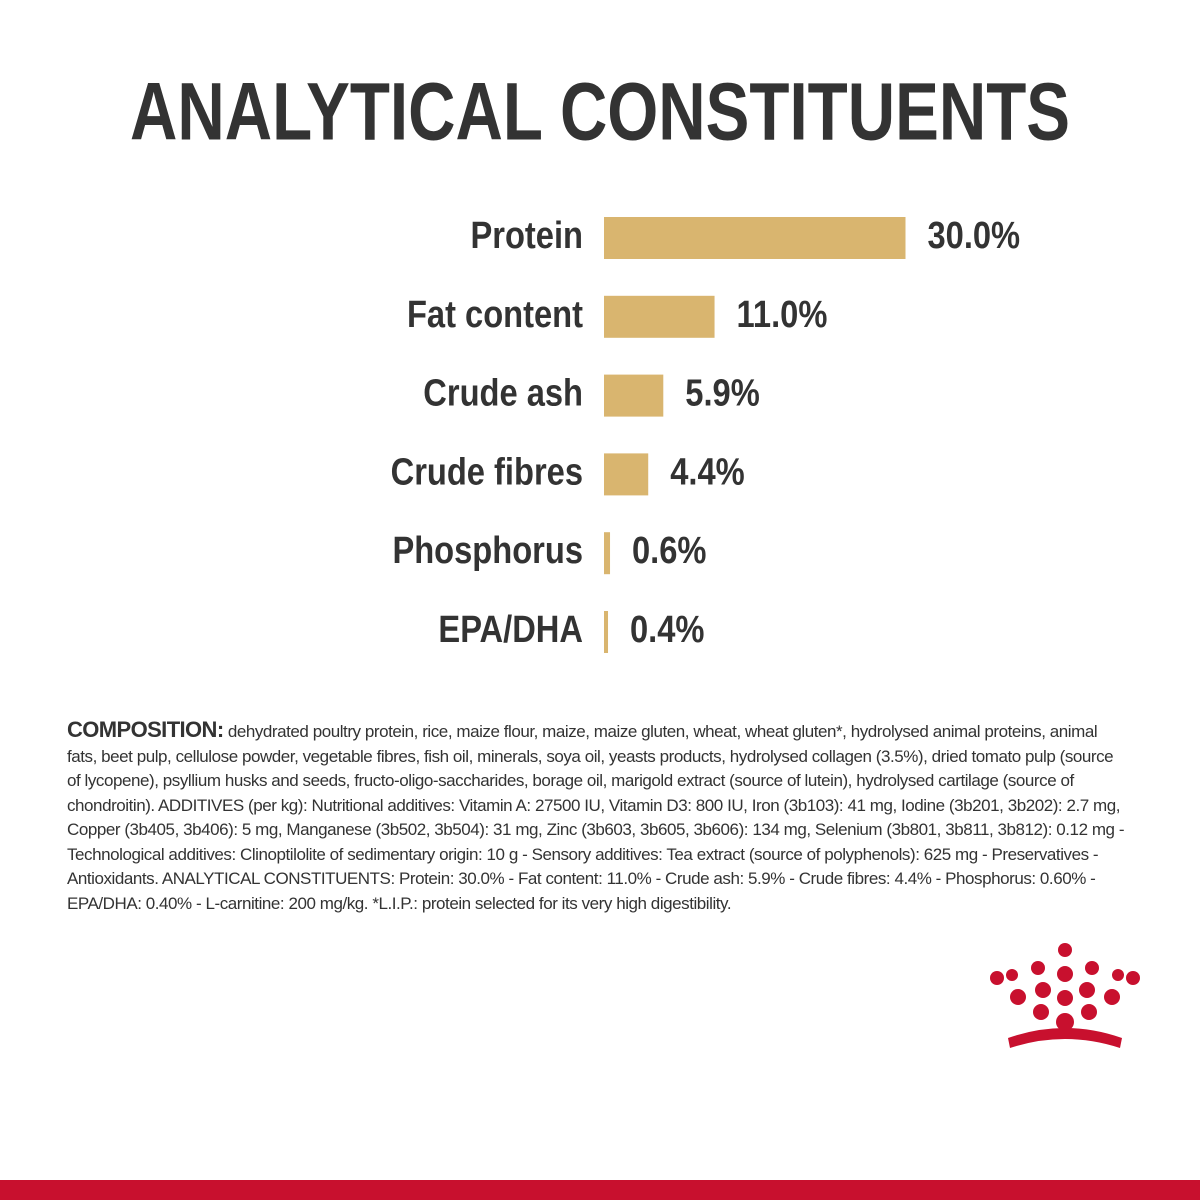 The height and width of the screenshot is (1200, 1200). I want to click on category-label: Protein, so click(526, 235).